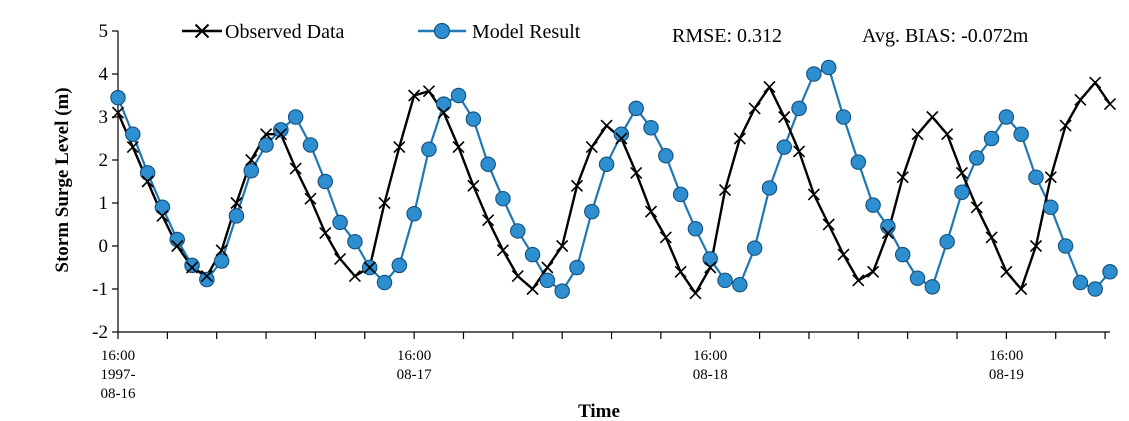  What do you see at coordinates (1006, 365) in the screenshot?
I see `x-tick-label: 16:00 08-19` at bounding box center [1006, 365].